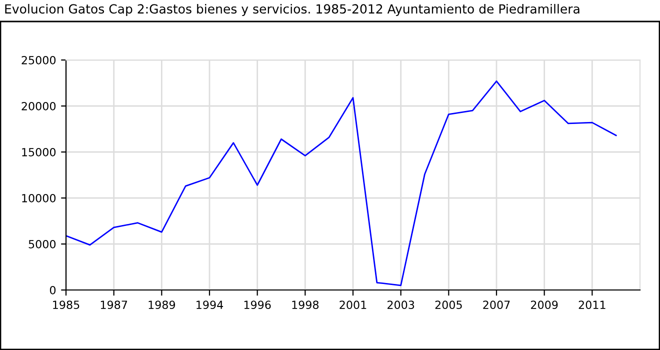 This screenshot has width=660, height=350. Describe the element at coordinates (292, 10) in the screenshot. I see `chart-title: Evolucion Gatos Cap 2:Gastos bienes y servicios. 1985-2012 Ayuntamiento de Piedramillera` at that location.